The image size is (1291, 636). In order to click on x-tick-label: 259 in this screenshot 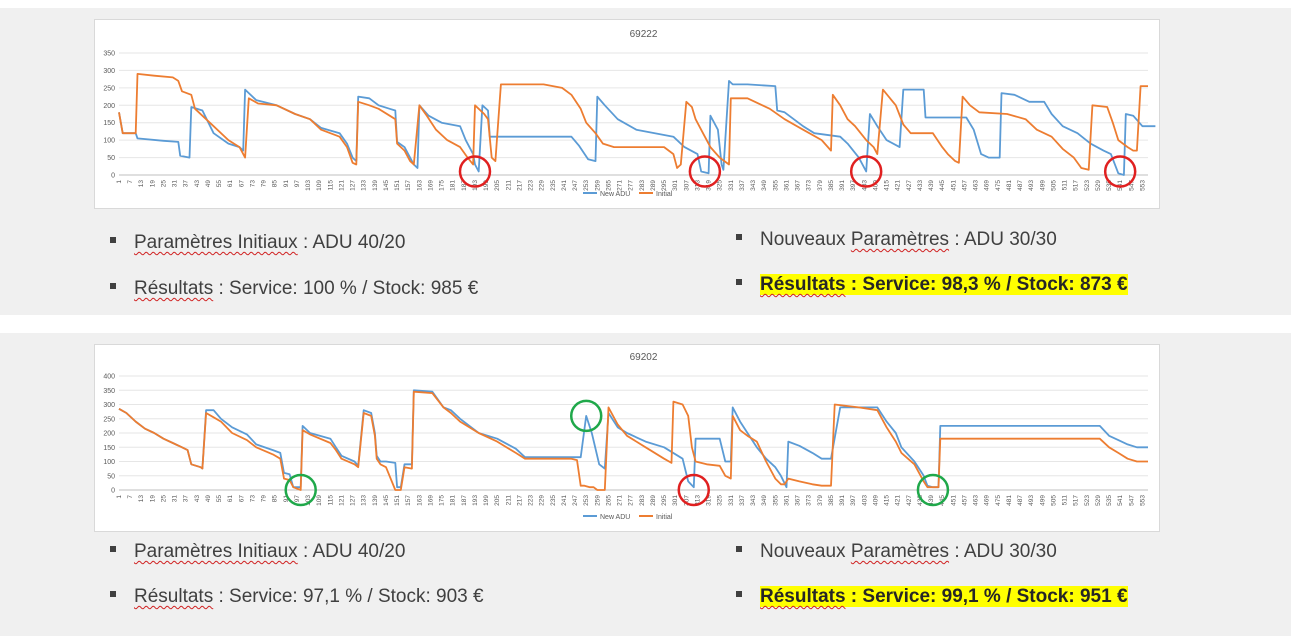, I will do `click(597, 500)`.